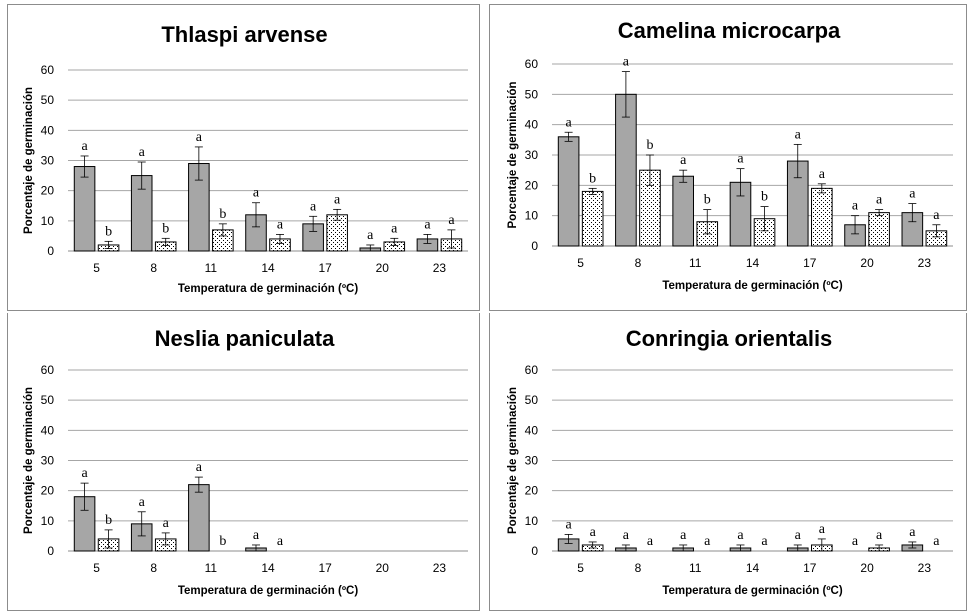 The width and height of the screenshot is (968, 612). What do you see at coordinates (383, 268) in the screenshot?
I see `x-tick-label: 20` at bounding box center [383, 268].